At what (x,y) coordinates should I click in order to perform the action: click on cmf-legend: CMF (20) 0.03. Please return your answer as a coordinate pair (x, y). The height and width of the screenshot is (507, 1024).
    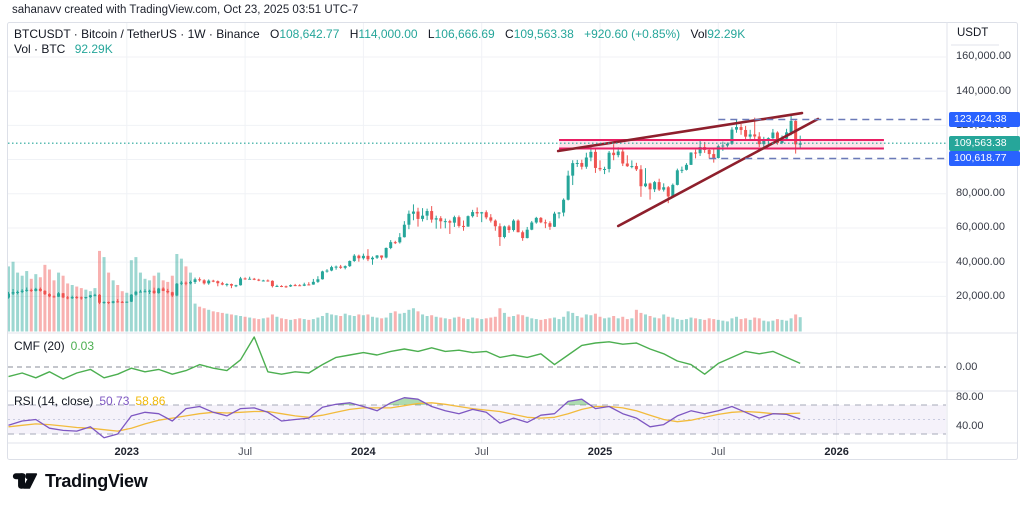
    Looking at the image, I should click on (54, 346).